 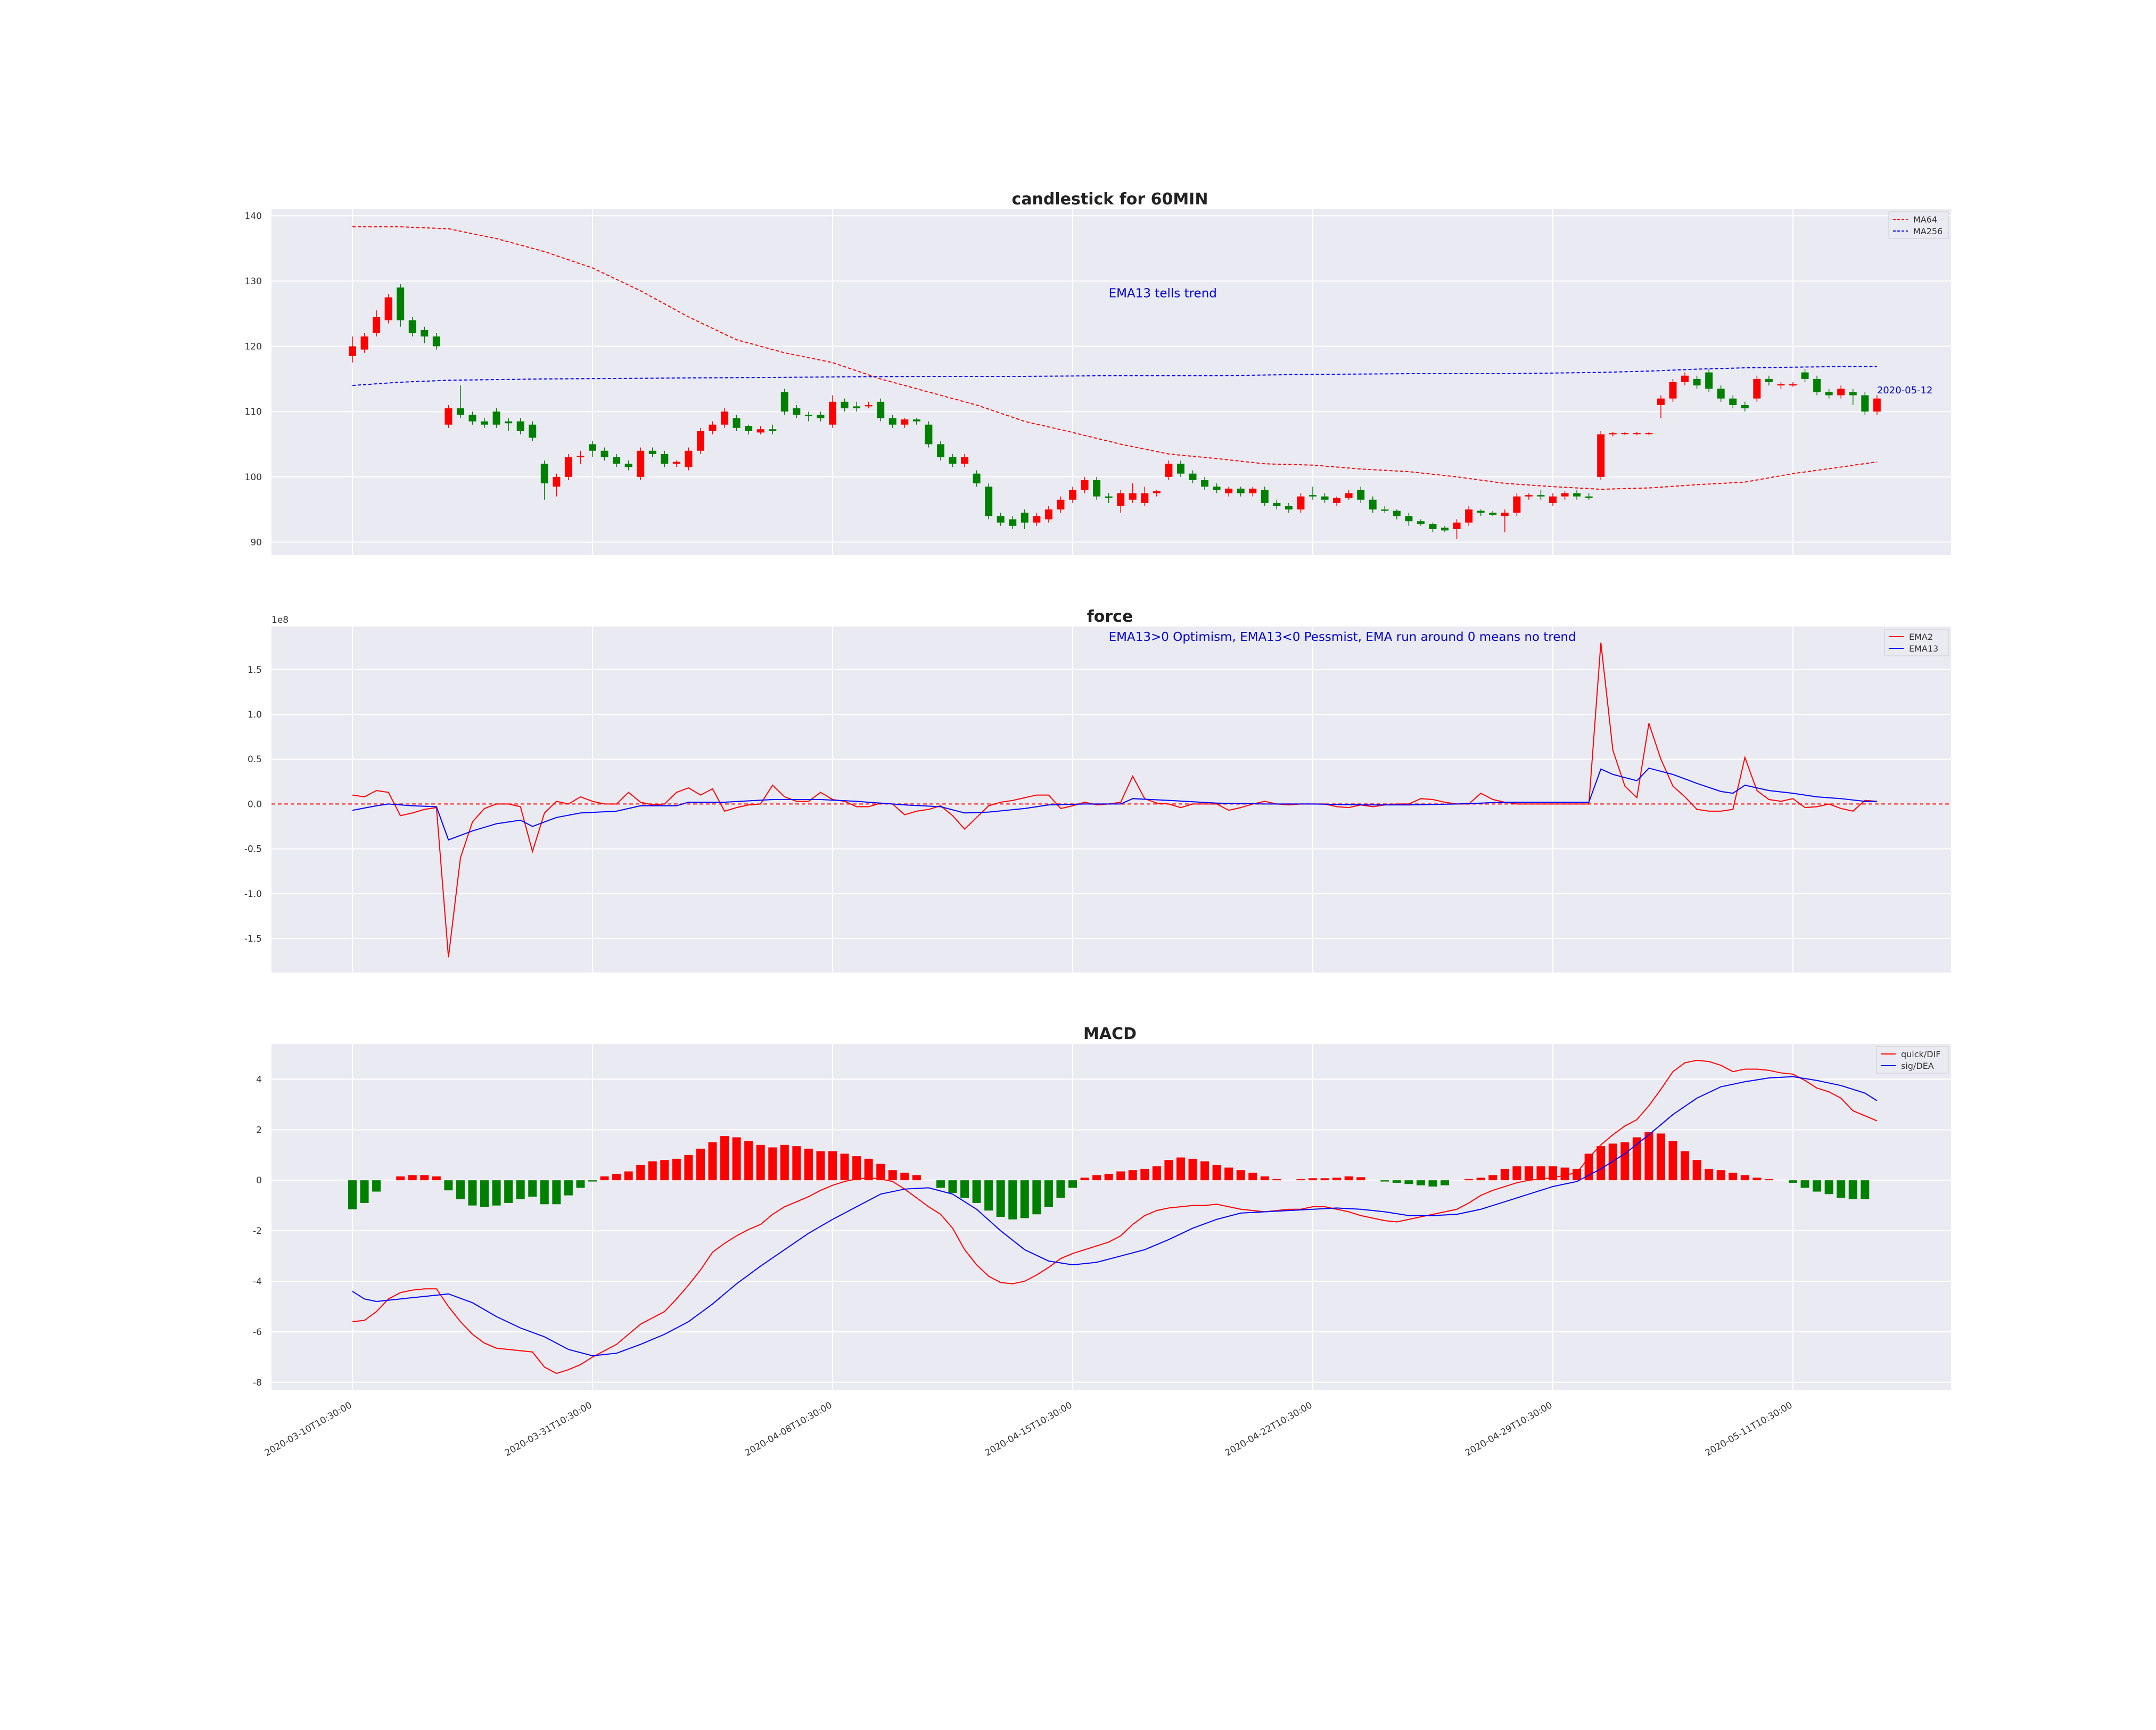 What do you see at coordinates (255, 759) in the screenshot?
I see `force-y-tick-label: 0.5` at bounding box center [255, 759].